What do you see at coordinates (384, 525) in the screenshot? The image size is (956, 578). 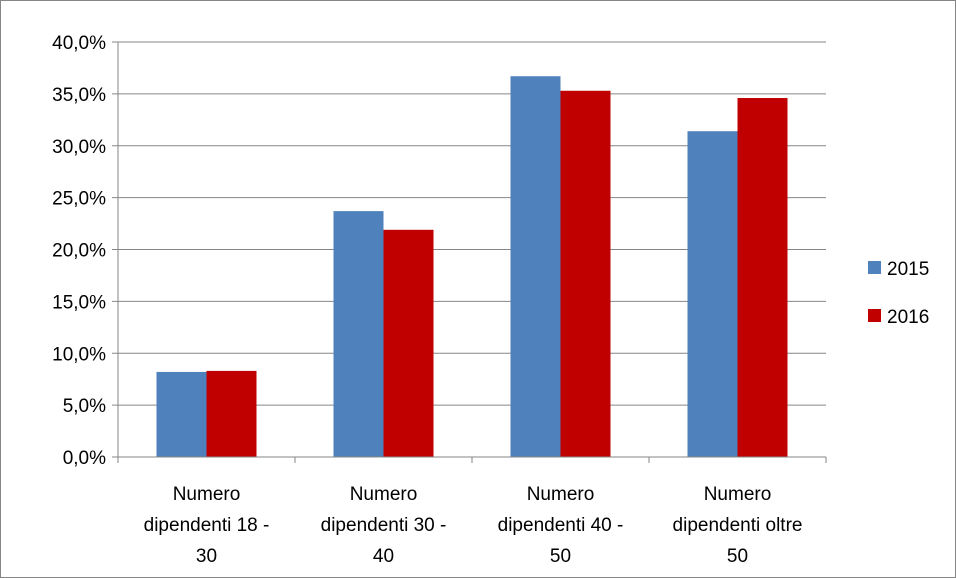 I see `x-category-label: dipendenti 30 -` at bounding box center [384, 525].